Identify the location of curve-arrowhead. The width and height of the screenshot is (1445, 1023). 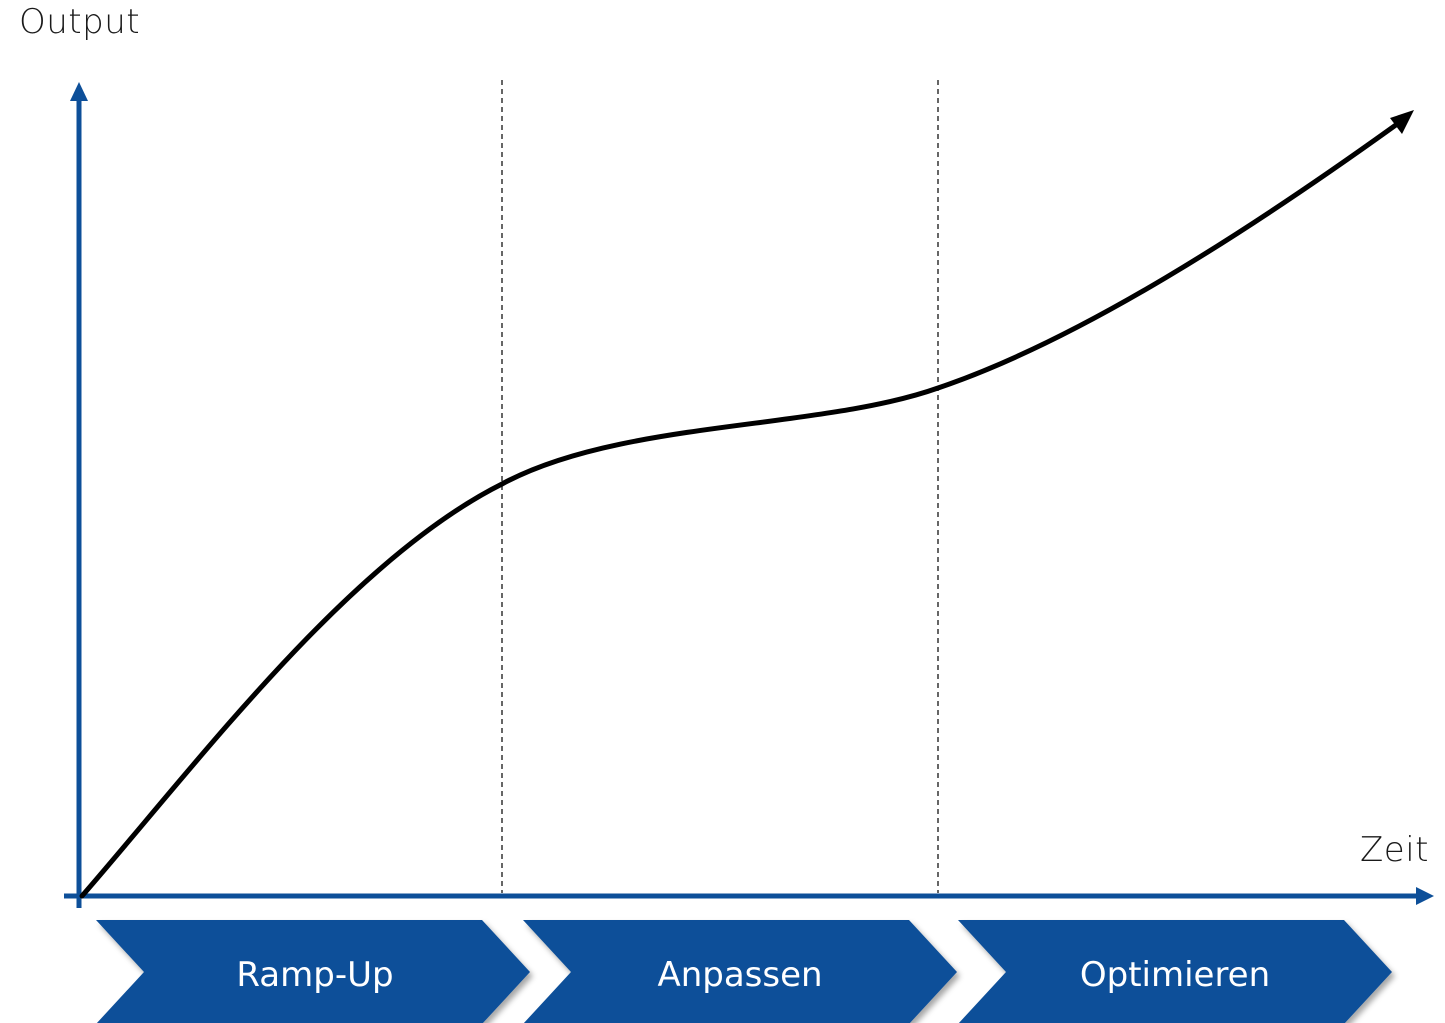
(1402, 122).